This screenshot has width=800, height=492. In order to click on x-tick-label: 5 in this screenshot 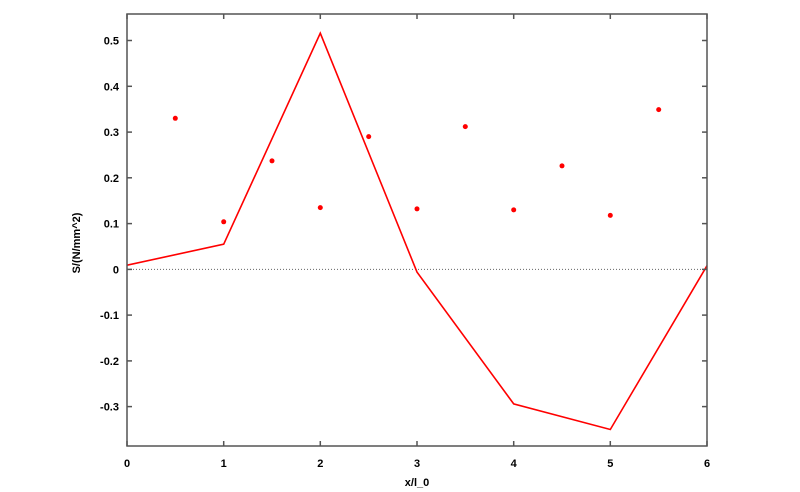, I will do `click(610, 464)`.